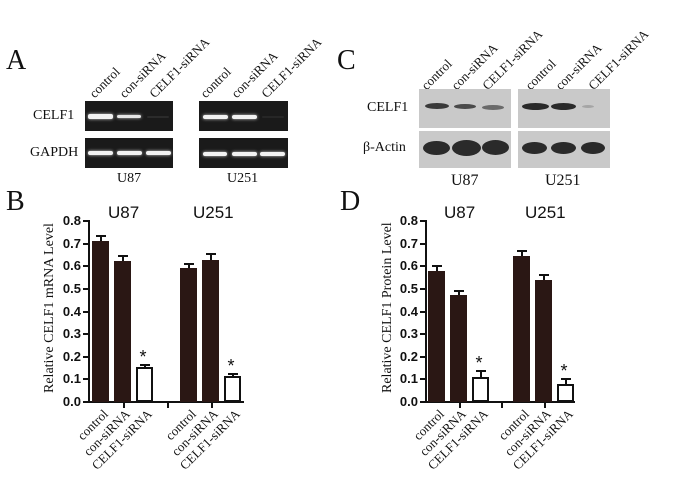  I want to click on gel-u251-gapdh, so click(243, 153).